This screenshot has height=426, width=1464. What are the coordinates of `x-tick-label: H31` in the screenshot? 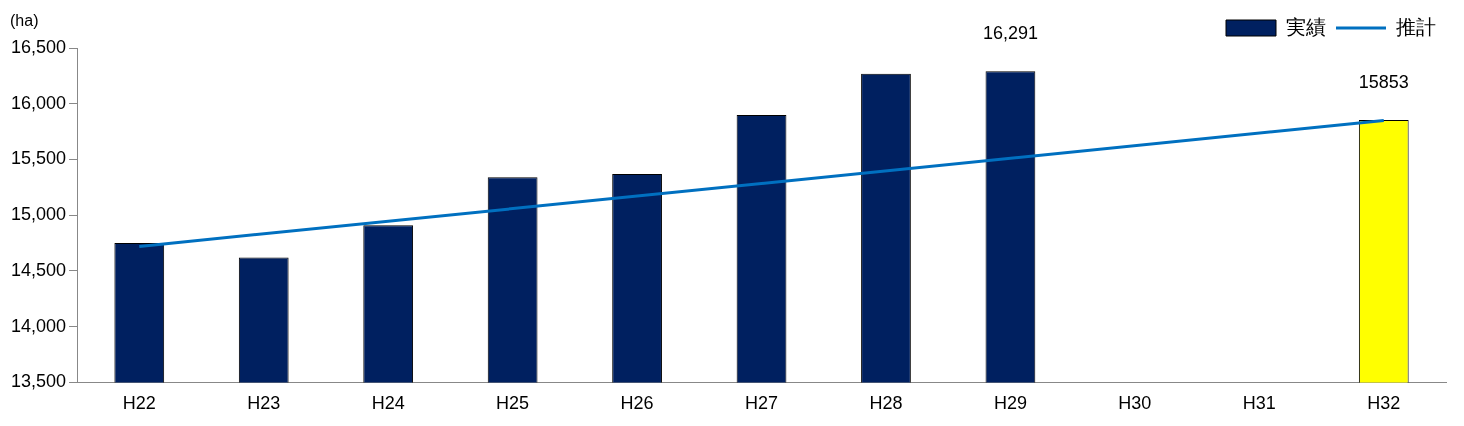 It's located at (1259, 403).